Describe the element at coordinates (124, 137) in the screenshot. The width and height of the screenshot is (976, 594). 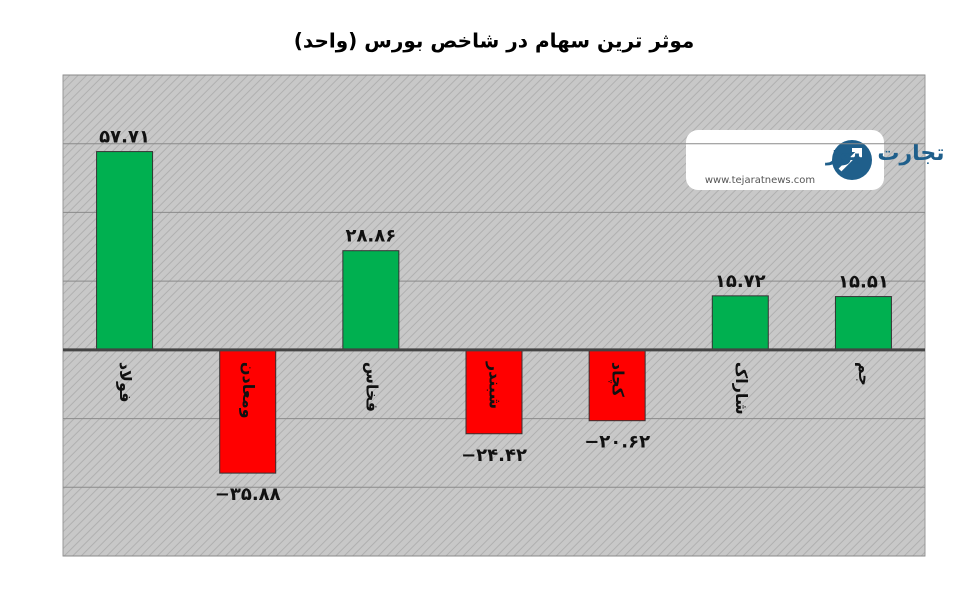
I see `value-label: ۵۷.۷۱` at that location.